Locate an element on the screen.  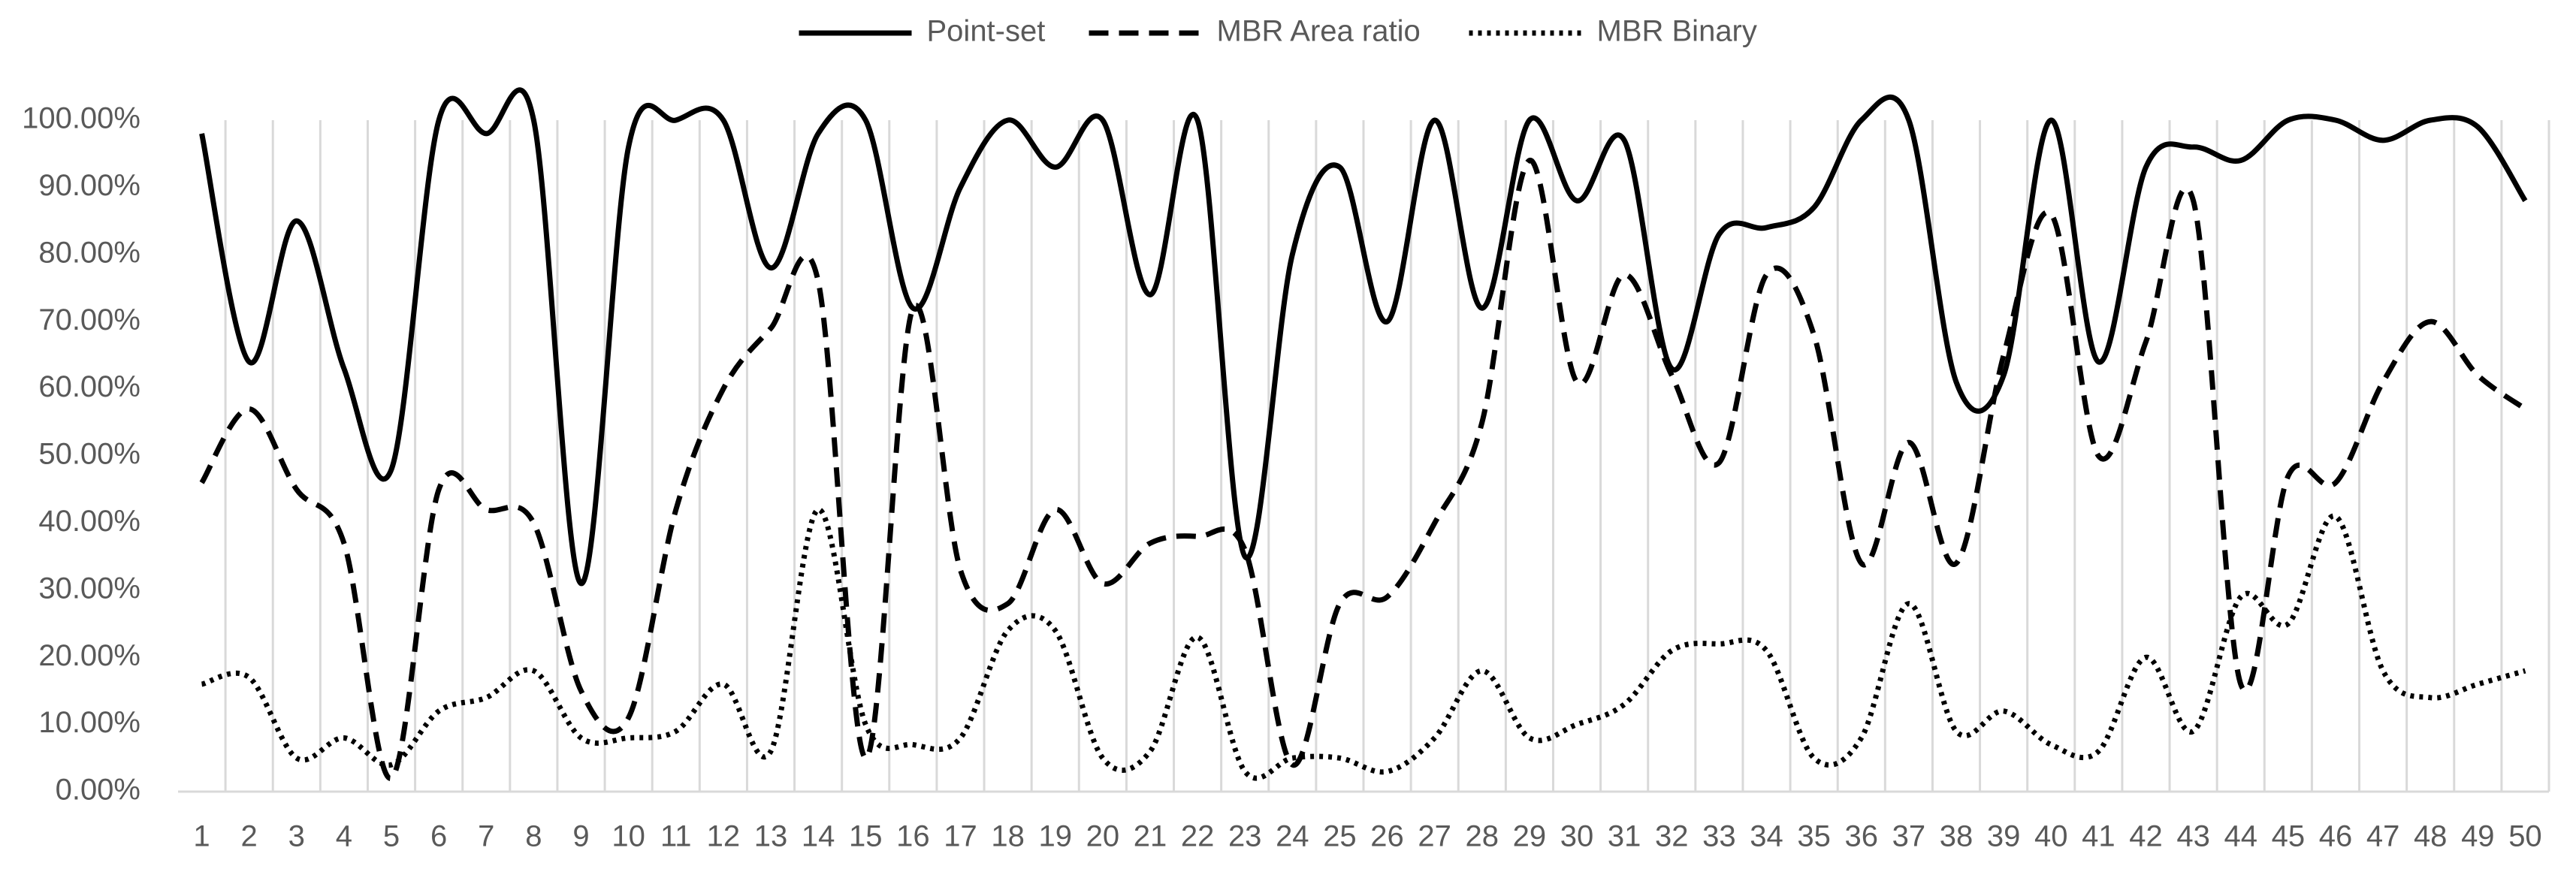
legend-label: MBR Area ratio is located at coordinates (1319, 32).